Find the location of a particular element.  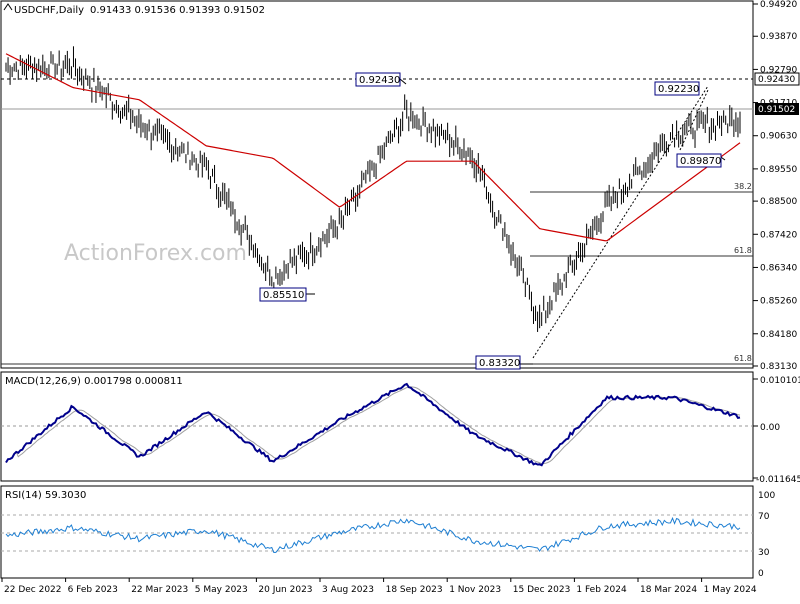

fib-382-label: 38.2 is located at coordinates (743, 186).